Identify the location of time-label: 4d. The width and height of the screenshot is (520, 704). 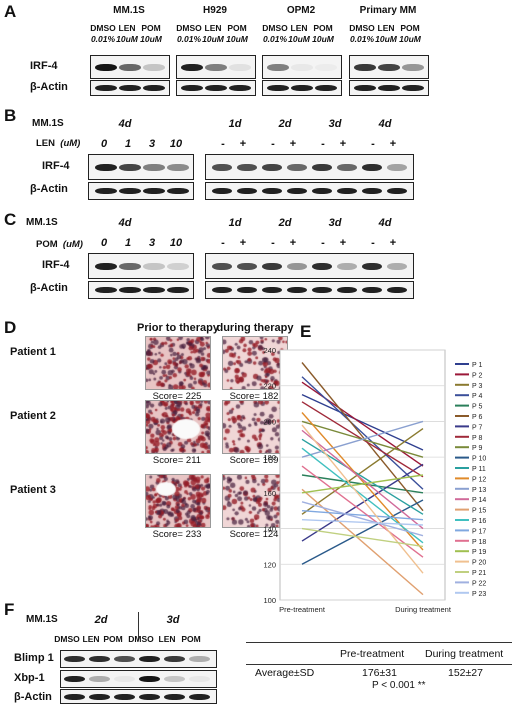
(385, 124).